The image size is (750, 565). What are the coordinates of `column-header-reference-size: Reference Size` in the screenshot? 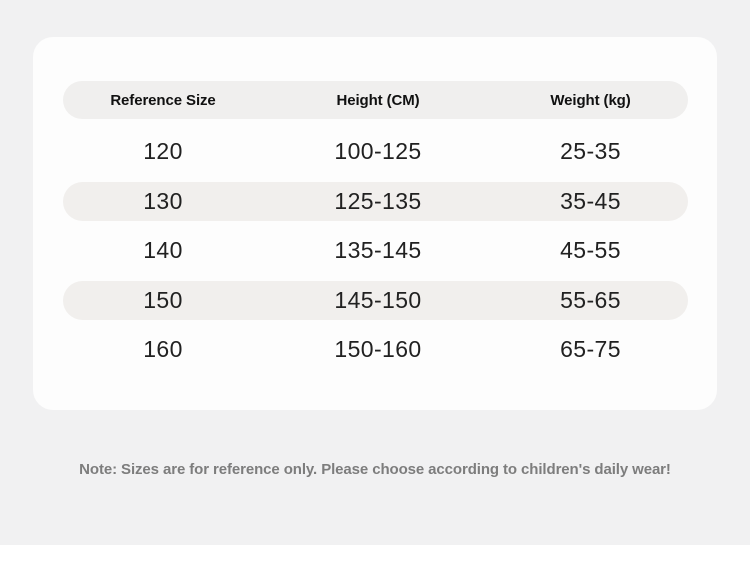 It's located at (163, 100).